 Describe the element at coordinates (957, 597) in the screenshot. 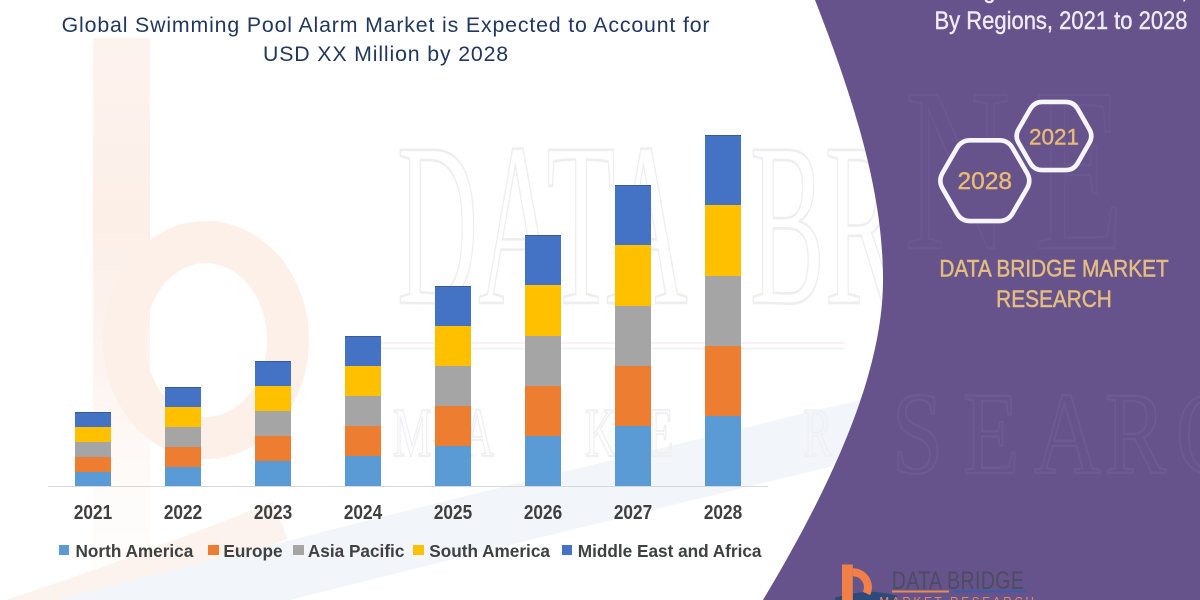

I see `svg-text: MARKET RESEARCH` at that location.